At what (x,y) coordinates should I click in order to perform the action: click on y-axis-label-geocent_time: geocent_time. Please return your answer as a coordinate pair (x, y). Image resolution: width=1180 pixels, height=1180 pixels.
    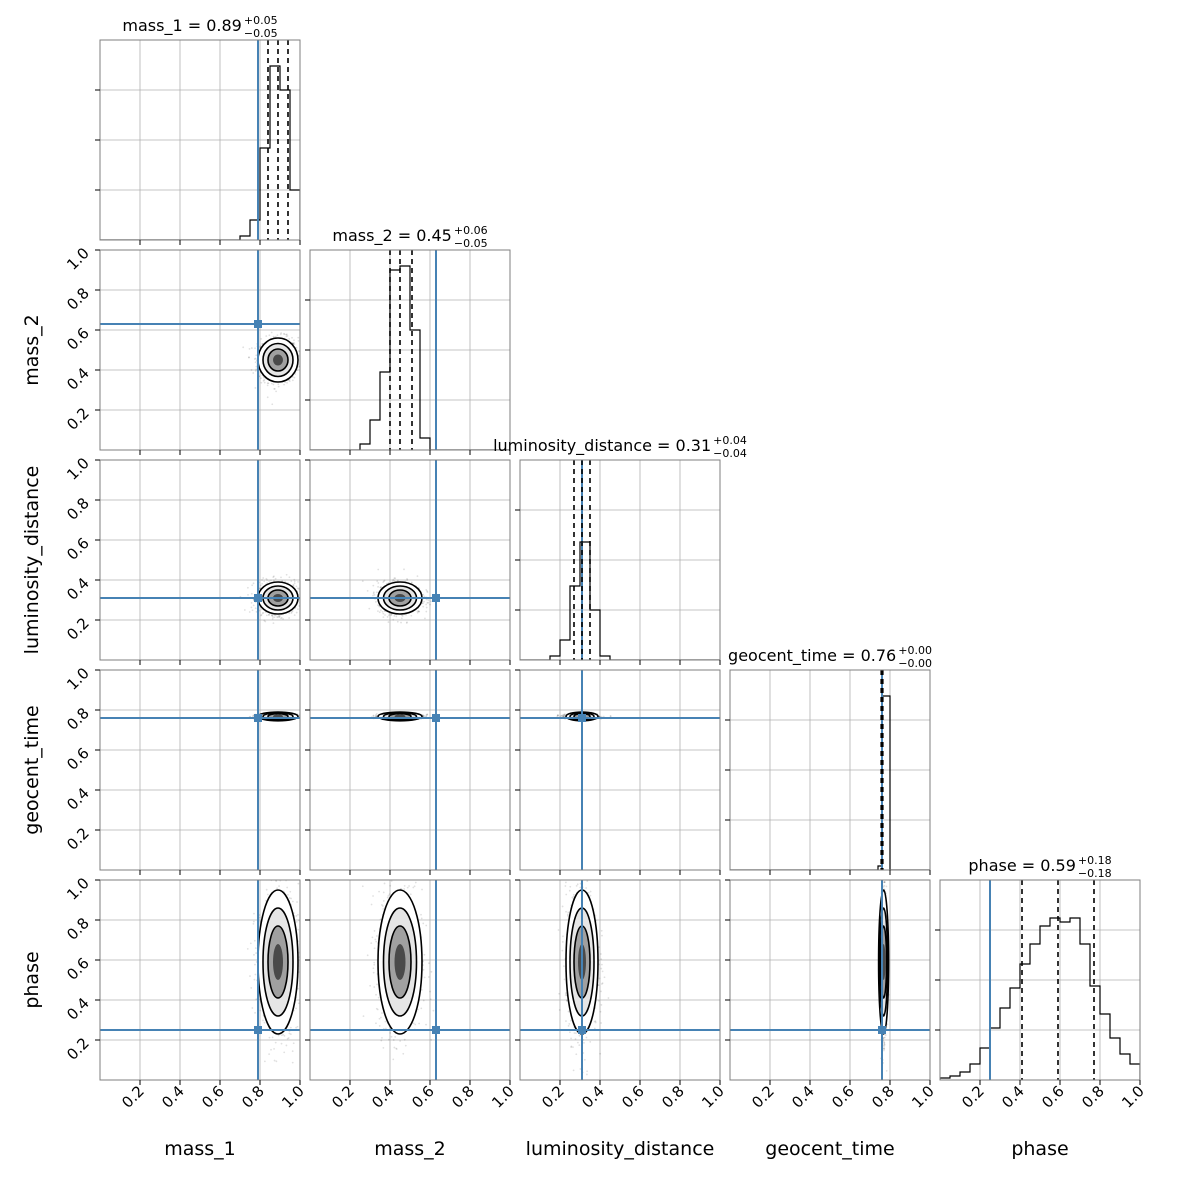
    Looking at the image, I should click on (32, 769).